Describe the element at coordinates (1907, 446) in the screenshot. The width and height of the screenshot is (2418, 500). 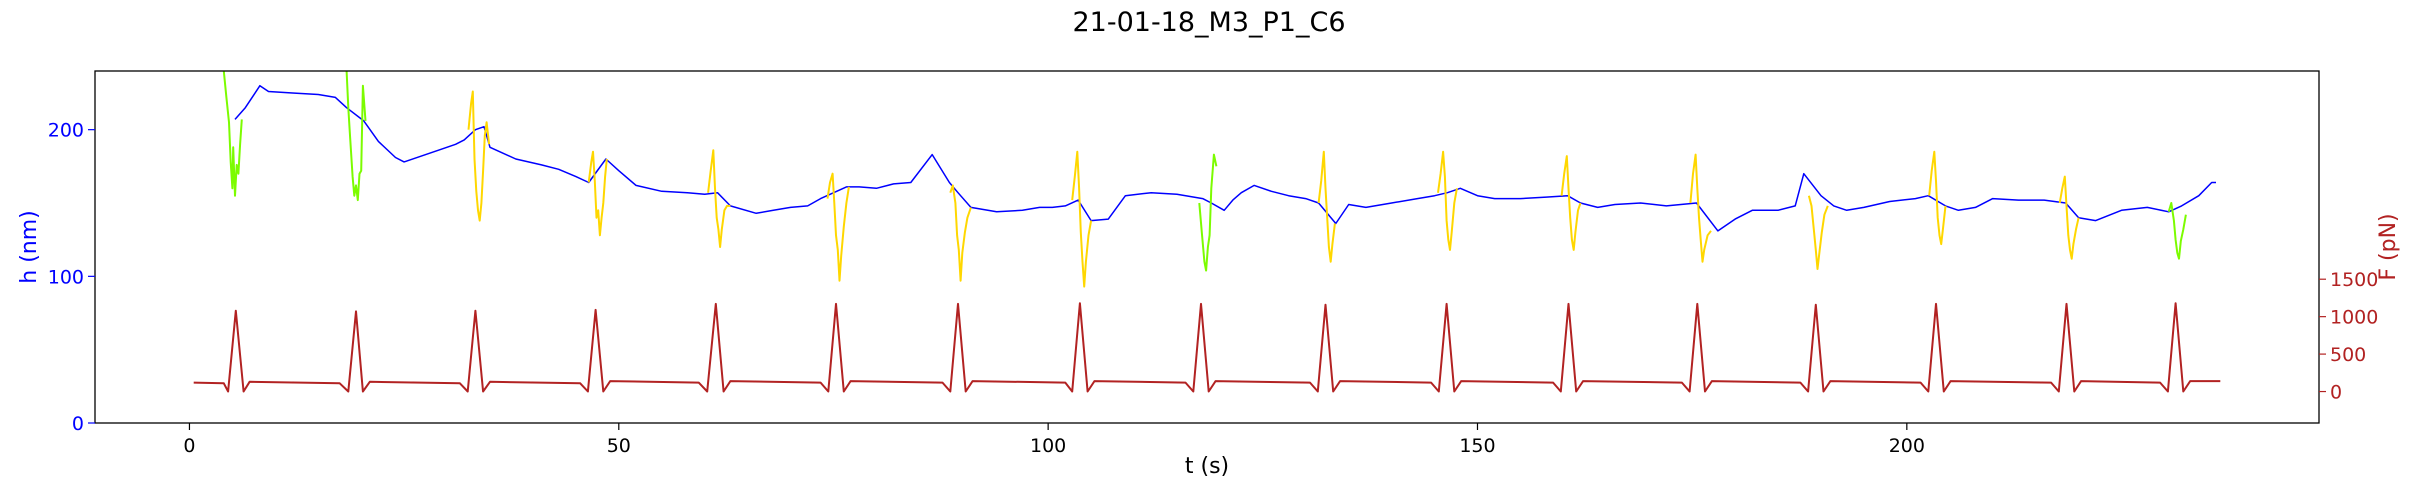
I see `x-tick-label: 200` at that location.